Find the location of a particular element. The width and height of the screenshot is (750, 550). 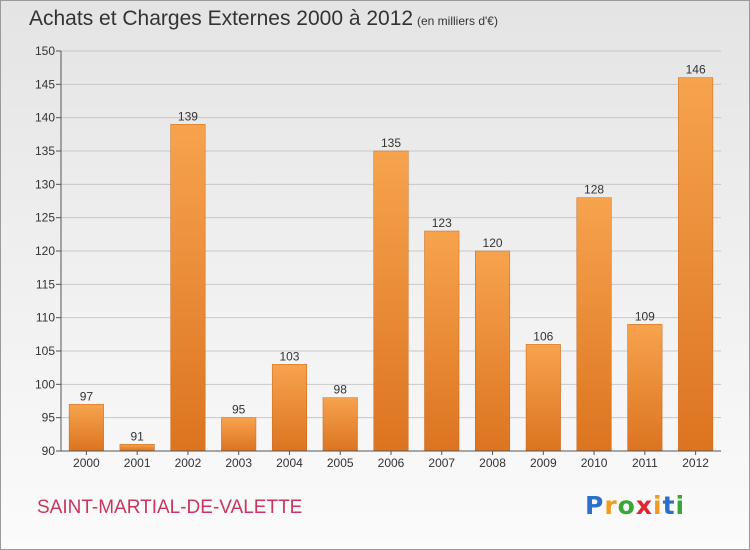

bar-value-label: 128 is located at coordinates (594, 190).